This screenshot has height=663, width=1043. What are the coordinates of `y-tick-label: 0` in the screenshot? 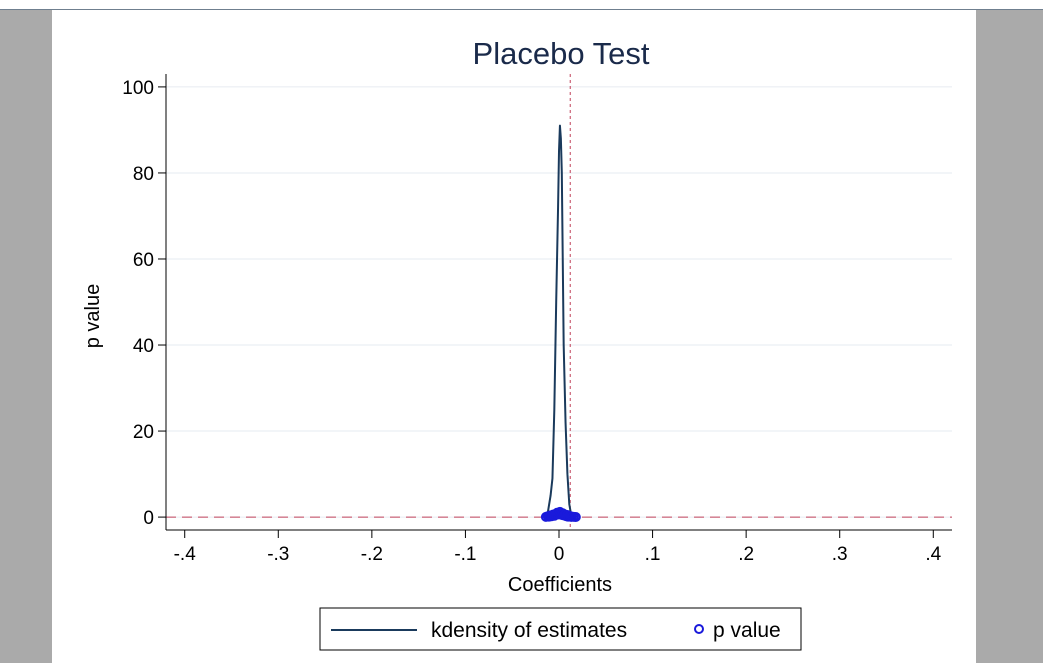 It's located at (148, 518).